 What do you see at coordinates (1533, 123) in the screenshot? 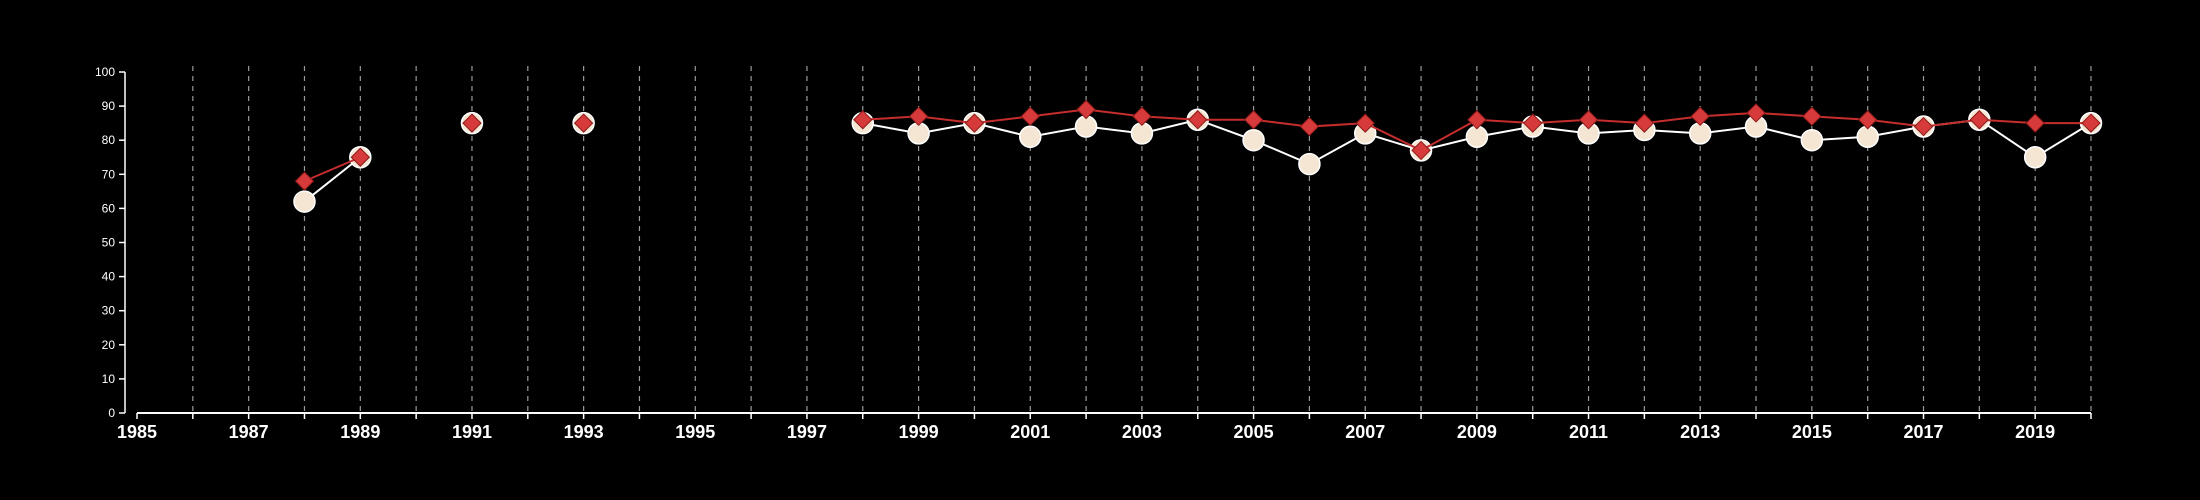
I see `series-2-point-2010` at bounding box center [1533, 123].